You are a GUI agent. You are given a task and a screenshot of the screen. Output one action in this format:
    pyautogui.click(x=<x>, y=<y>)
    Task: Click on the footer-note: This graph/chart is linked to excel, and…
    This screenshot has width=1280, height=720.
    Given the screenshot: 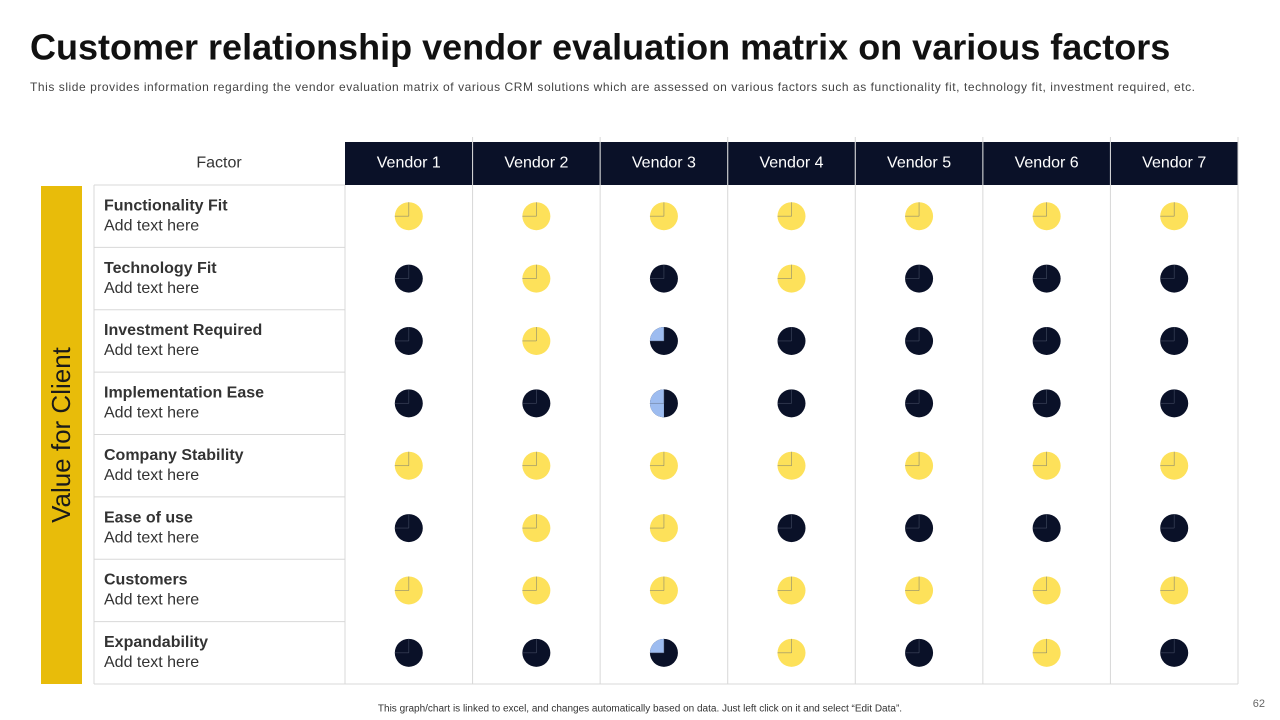 What is the action you would take?
    pyautogui.click(x=640, y=709)
    